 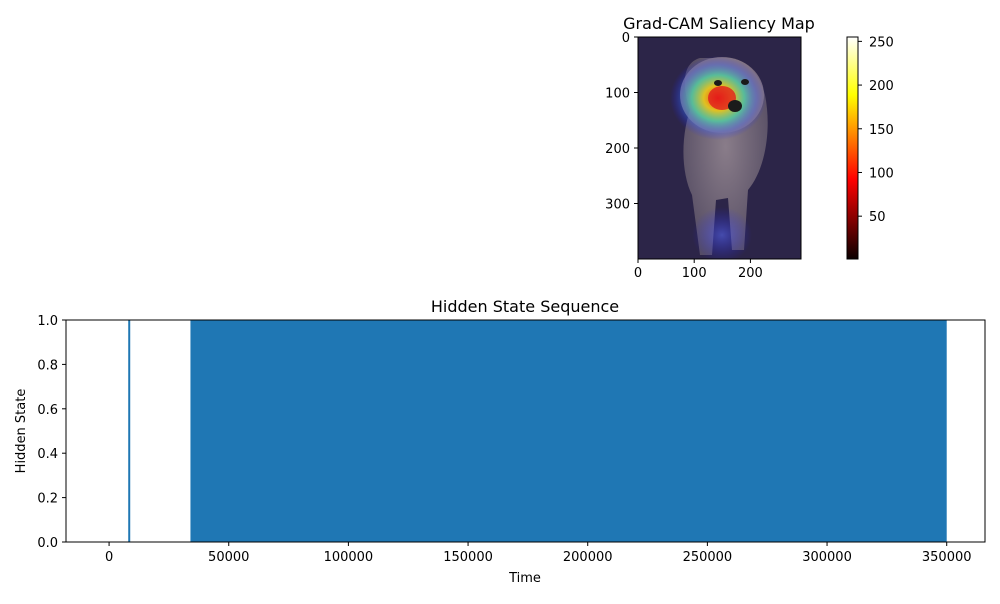 I want to click on saliency-image, so click(x=719, y=148).